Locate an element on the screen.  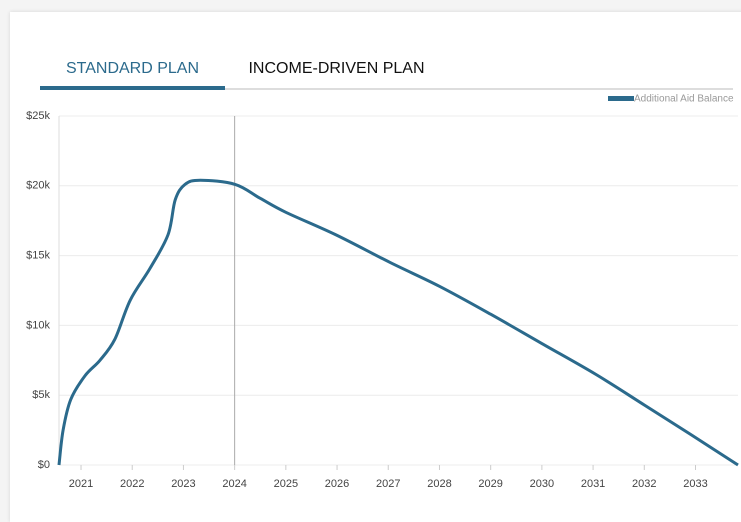
x-tick-label: 2029 is located at coordinates (490, 484).